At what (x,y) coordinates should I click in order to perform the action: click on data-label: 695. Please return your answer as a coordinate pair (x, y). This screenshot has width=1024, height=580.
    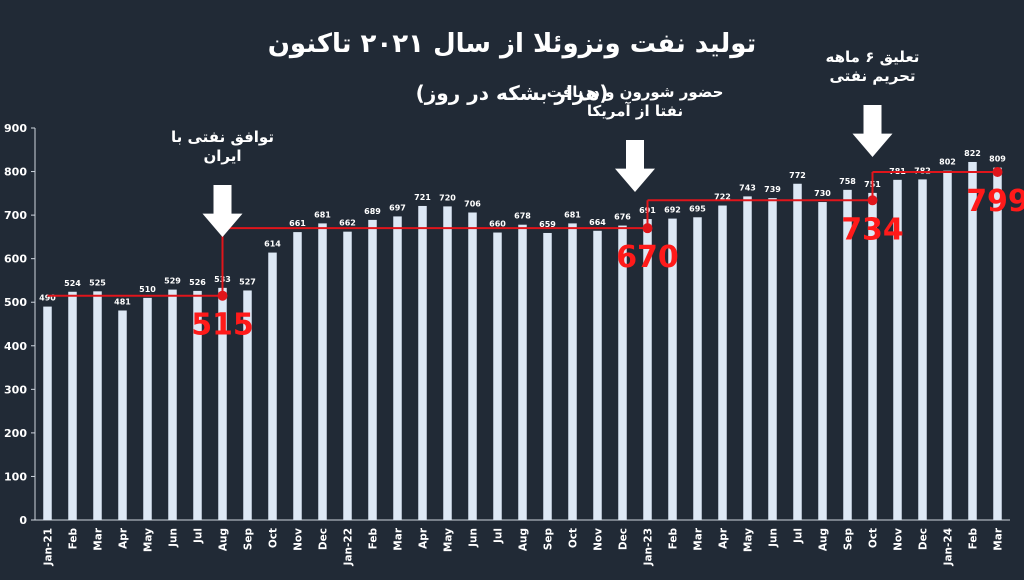
    Looking at the image, I should click on (697, 208).